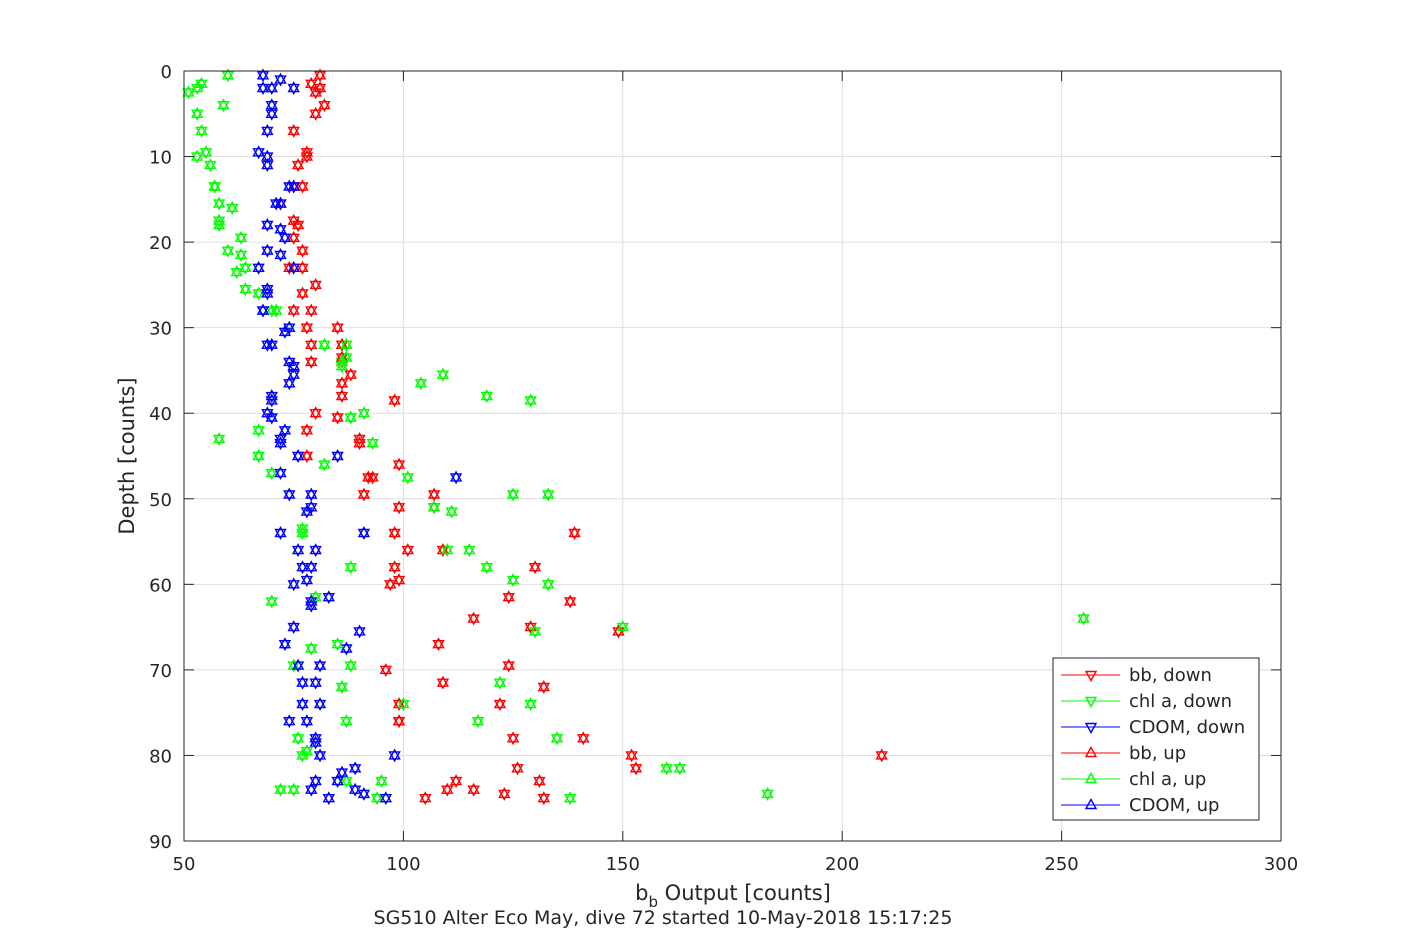 The height and width of the screenshot is (945, 1417). Describe the element at coordinates (160, 671) in the screenshot. I see `y-tick-label: 70` at that location.